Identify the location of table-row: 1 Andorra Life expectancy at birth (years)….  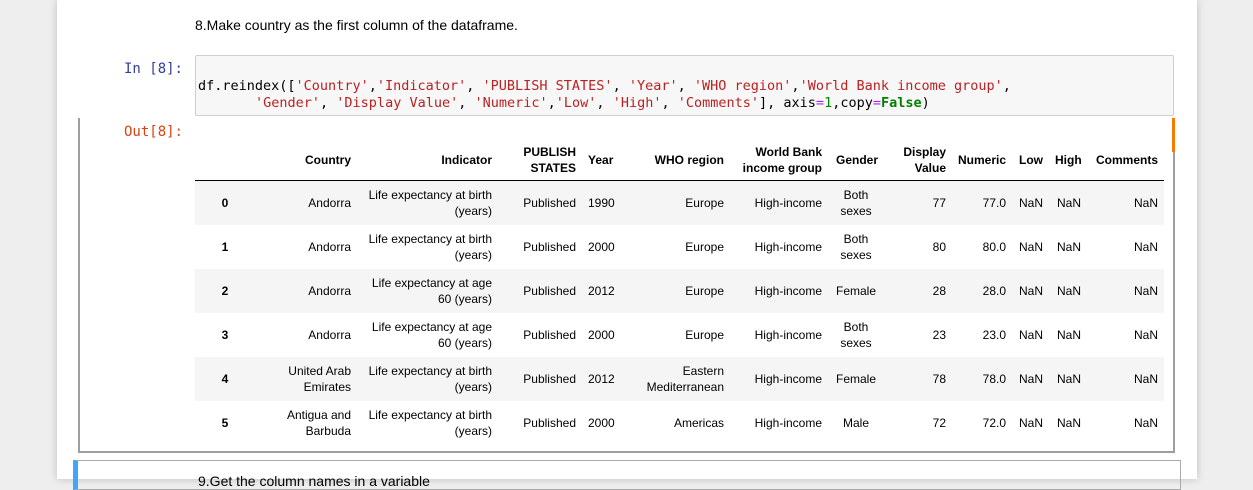
(679, 247).